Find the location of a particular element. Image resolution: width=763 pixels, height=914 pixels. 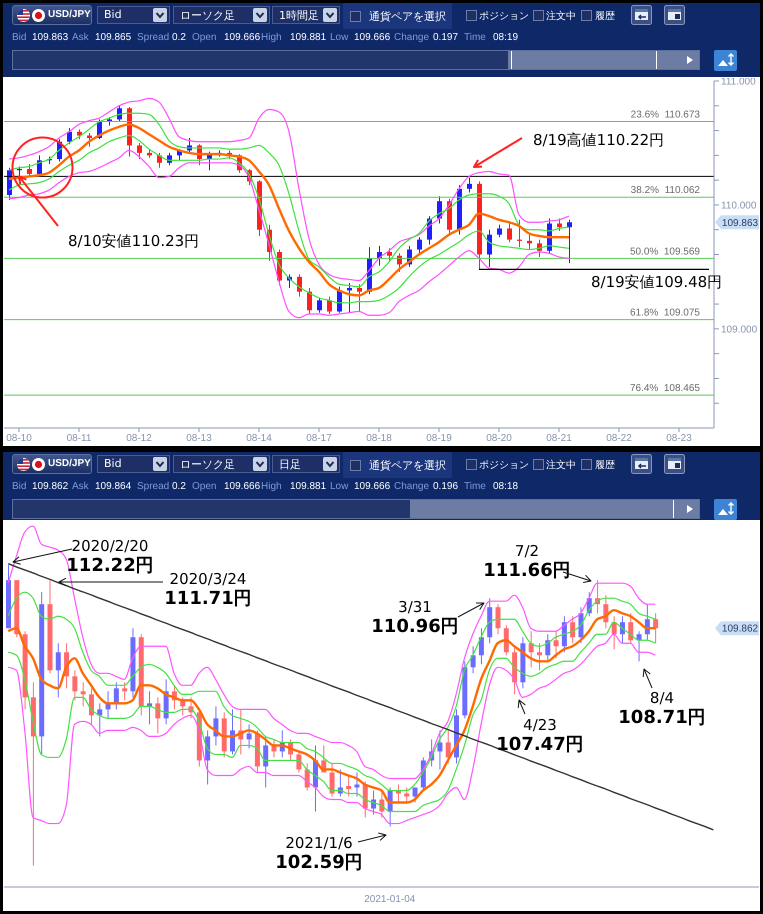

text: 2021-01-04 is located at coordinates (390, 899).